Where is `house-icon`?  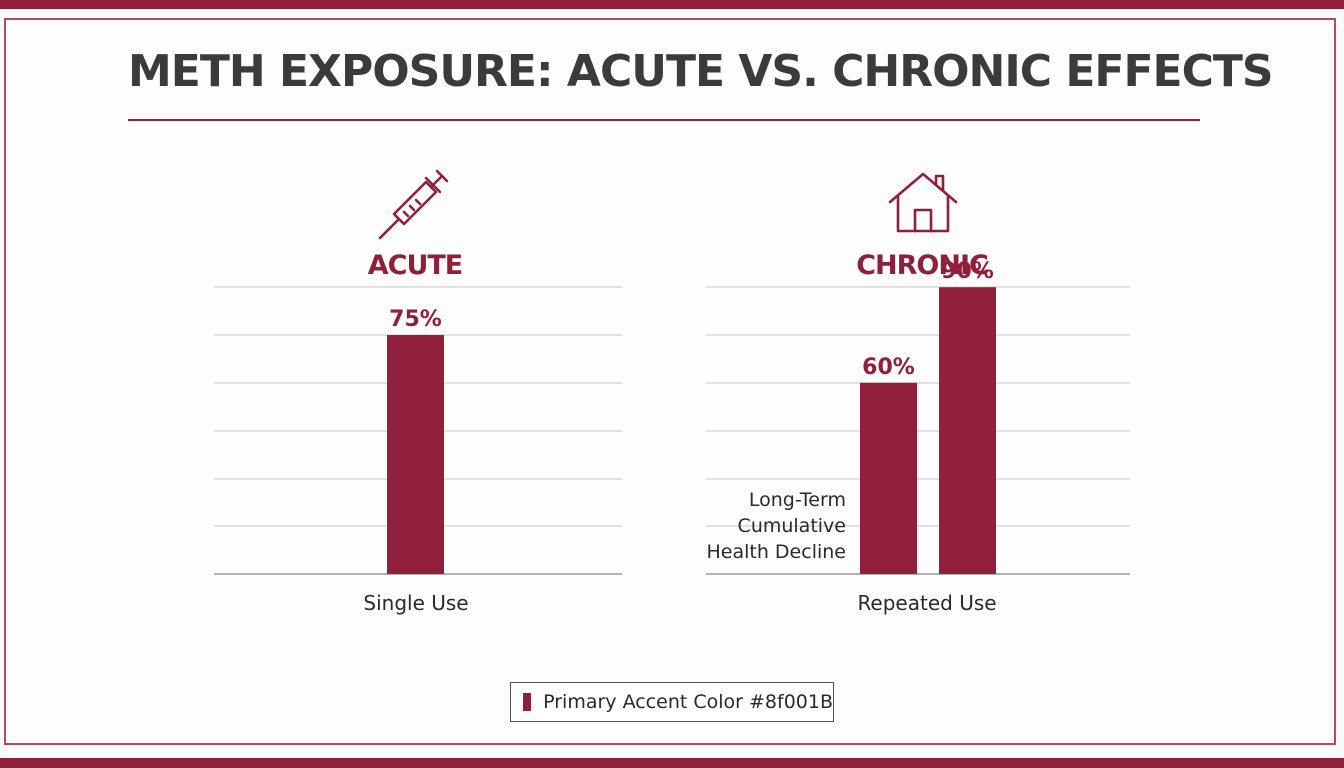 house-icon is located at coordinates (923, 202).